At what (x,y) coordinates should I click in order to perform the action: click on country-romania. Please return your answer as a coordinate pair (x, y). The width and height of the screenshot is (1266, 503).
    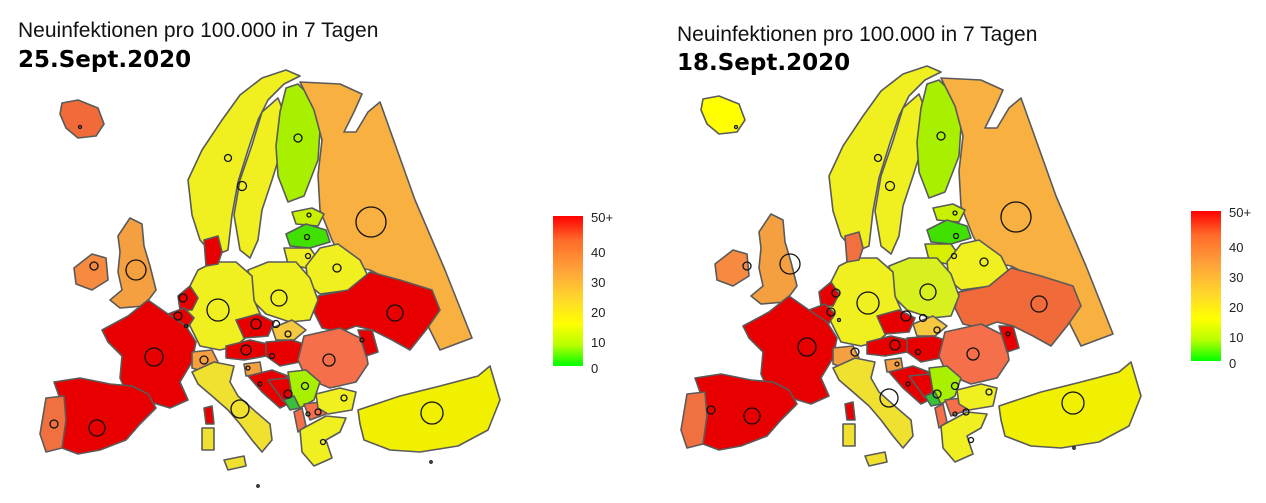
    Looking at the image, I should click on (333, 358).